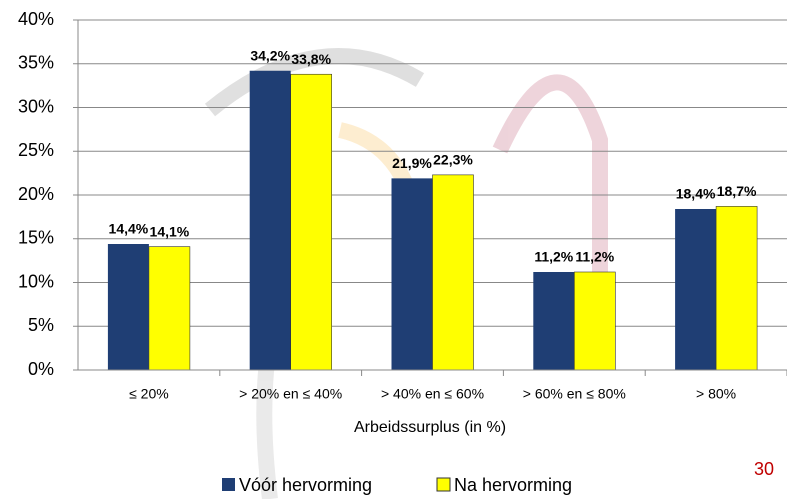 This screenshot has height=499, width=787. Describe the element at coordinates (311, 59) in the screenshot. I see `value-label: 33,8%` at that location.